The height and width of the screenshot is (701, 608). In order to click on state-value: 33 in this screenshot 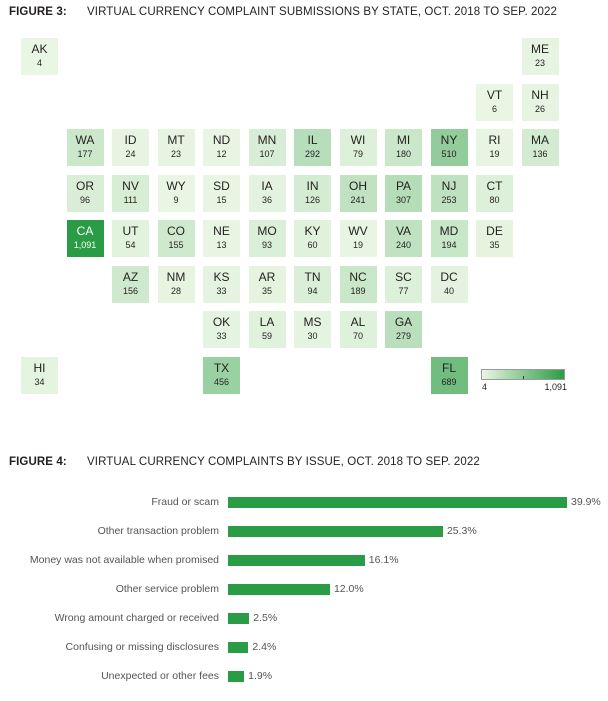, I will do `click(221, 336)`.